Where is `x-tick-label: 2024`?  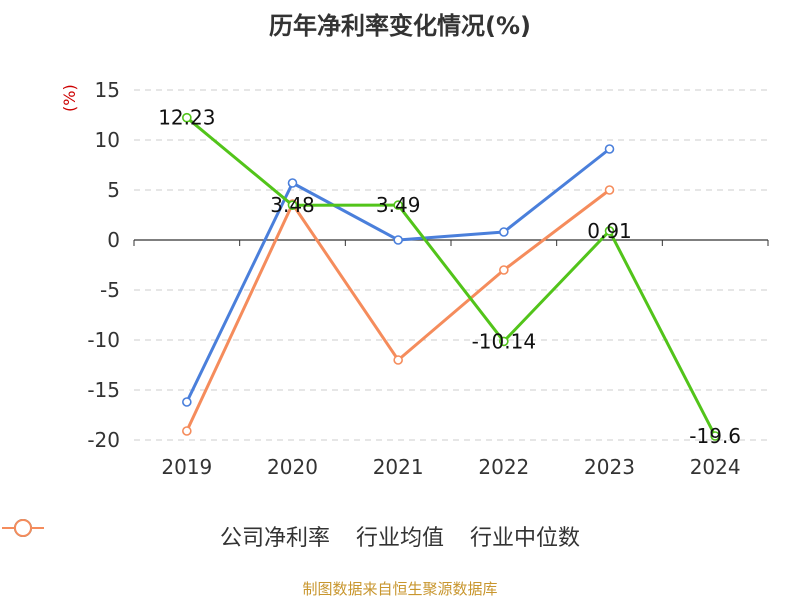
x-tick-label: 2024 is located at coordinates (715, 467).